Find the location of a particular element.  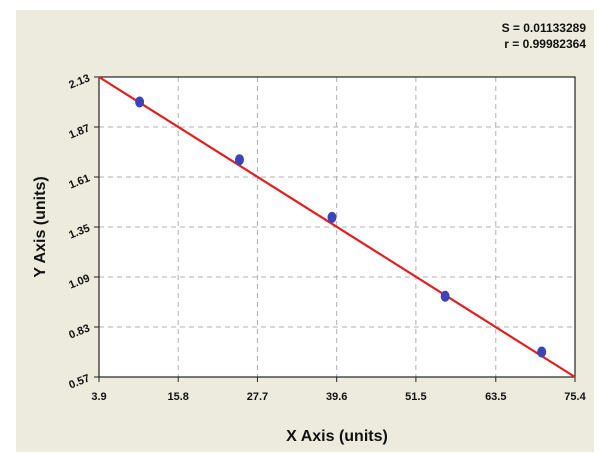

y-tick-label: 0.83 is located at coordinates (79, 331).